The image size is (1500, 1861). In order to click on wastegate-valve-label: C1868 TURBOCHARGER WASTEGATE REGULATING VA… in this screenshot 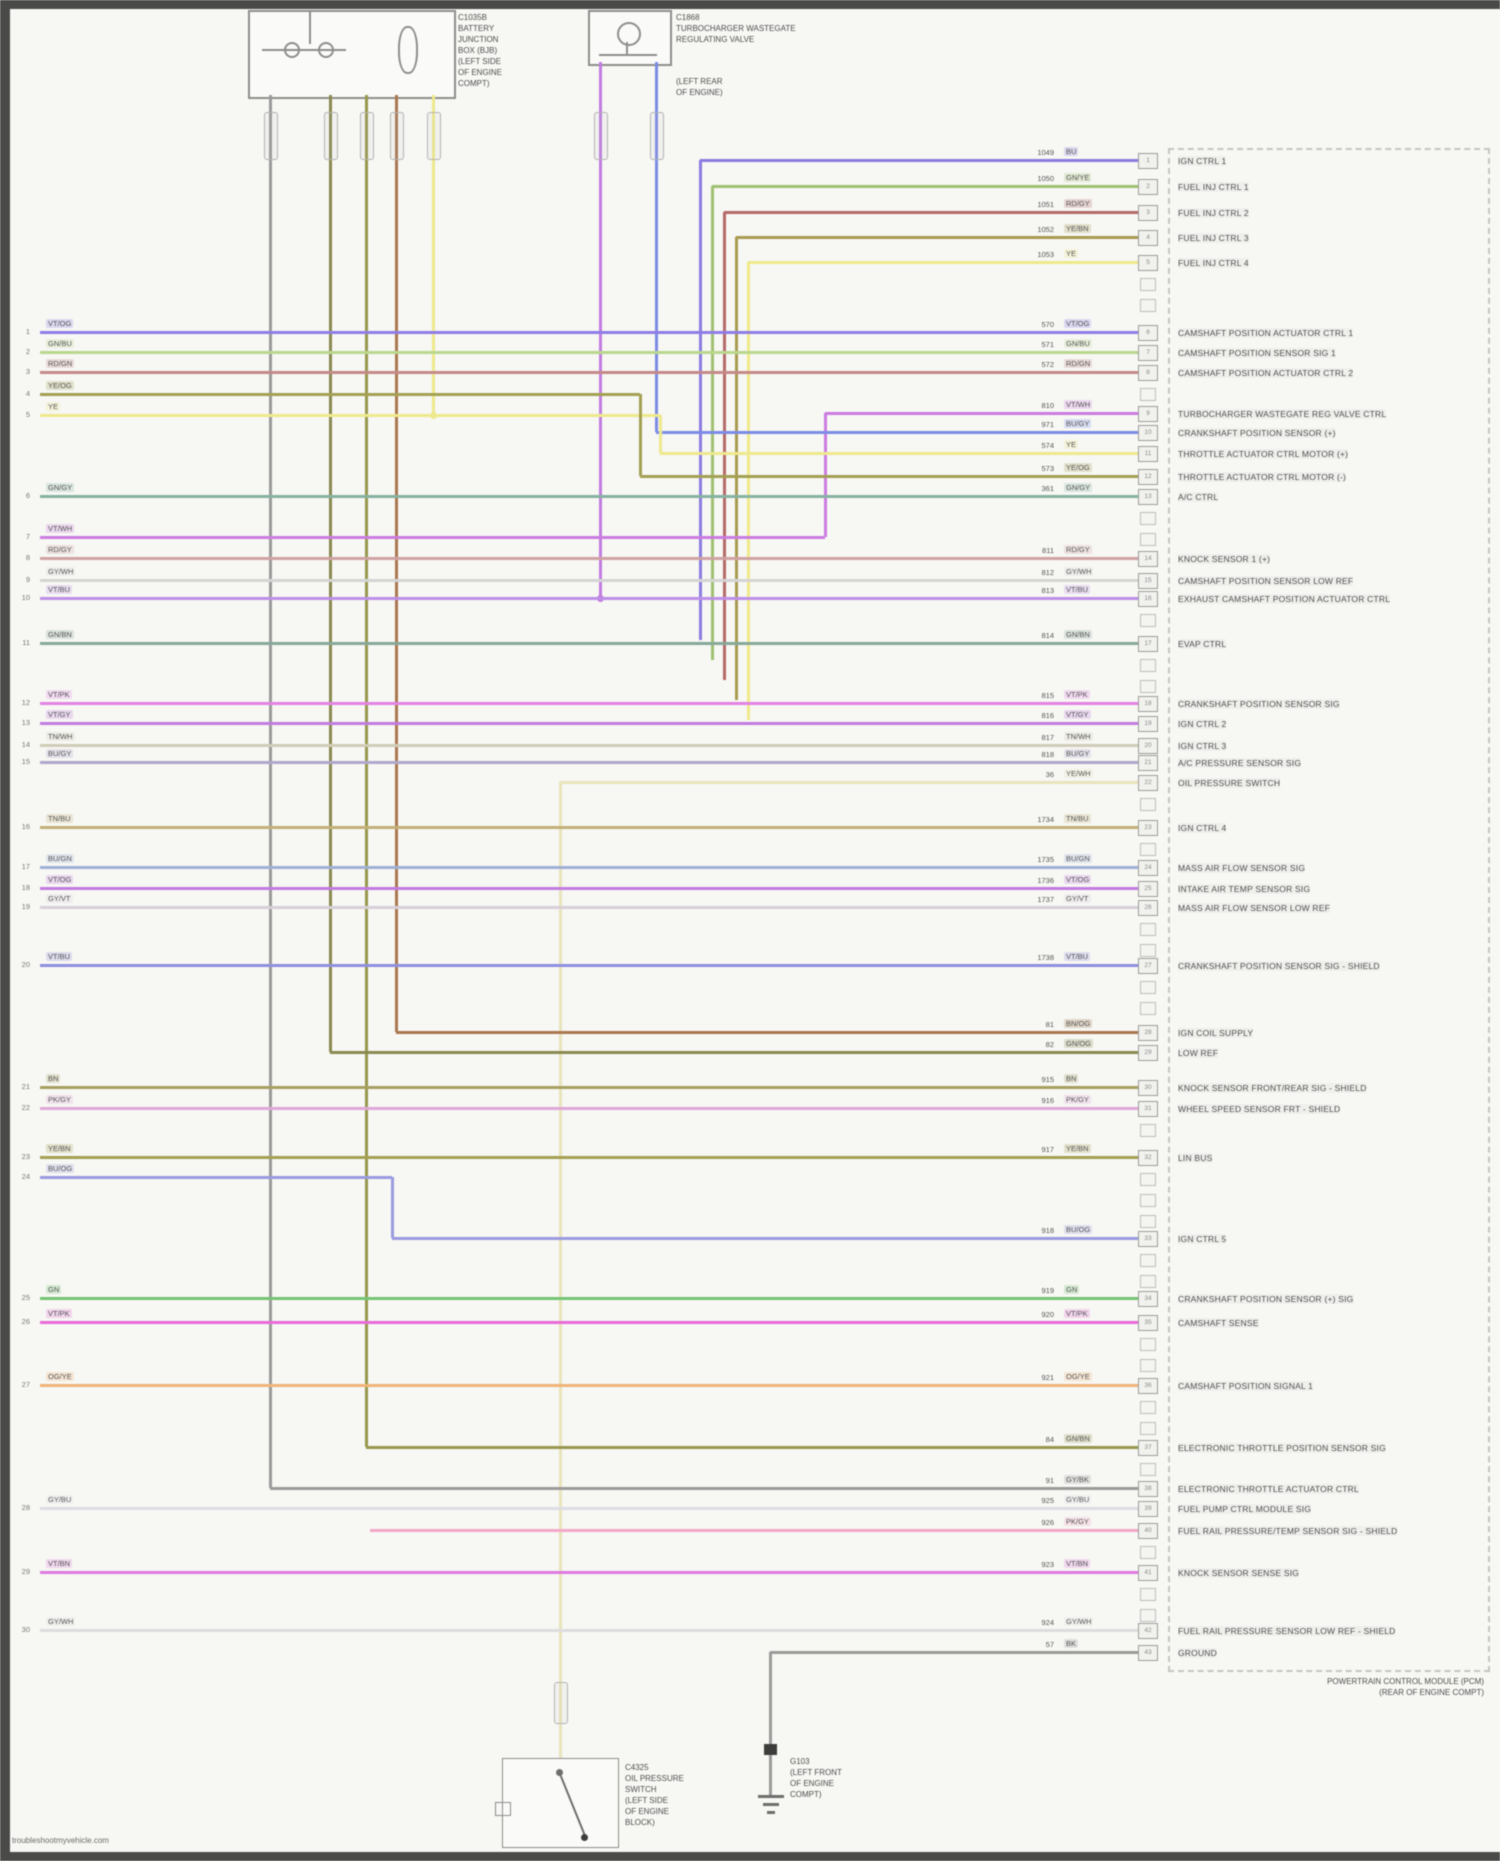, I will do `click(736, 28)`.